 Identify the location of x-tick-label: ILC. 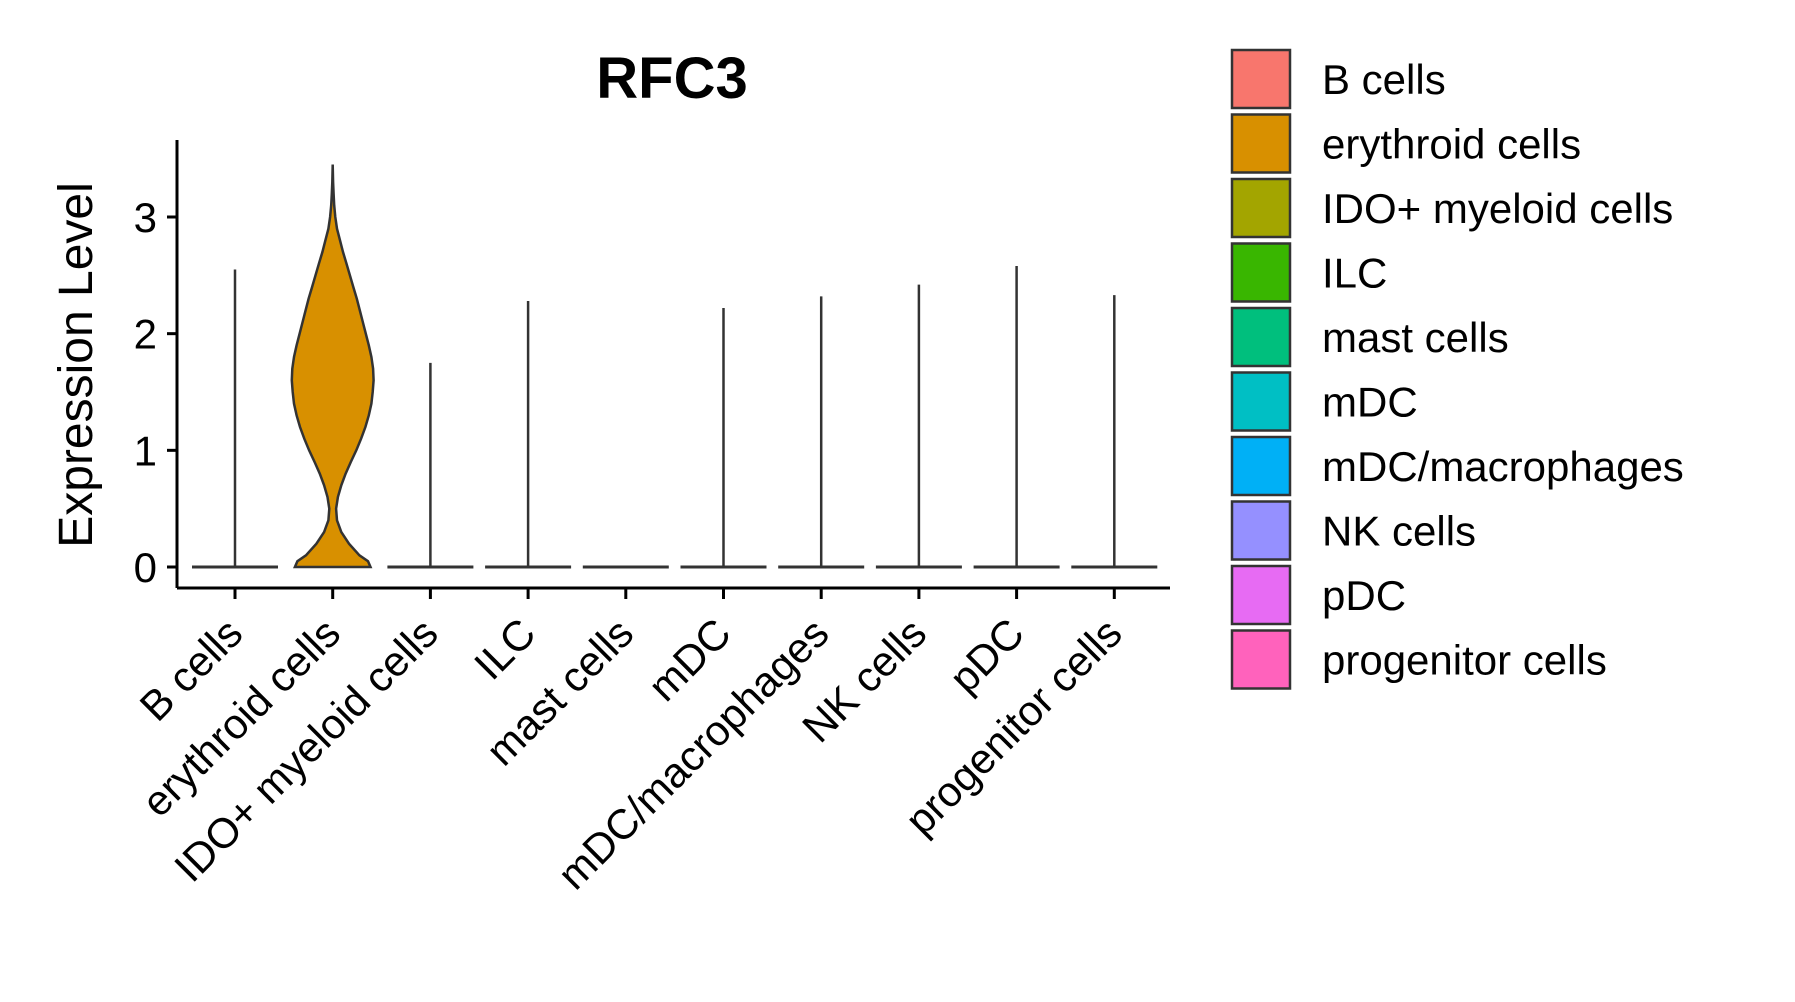
(504, 648).